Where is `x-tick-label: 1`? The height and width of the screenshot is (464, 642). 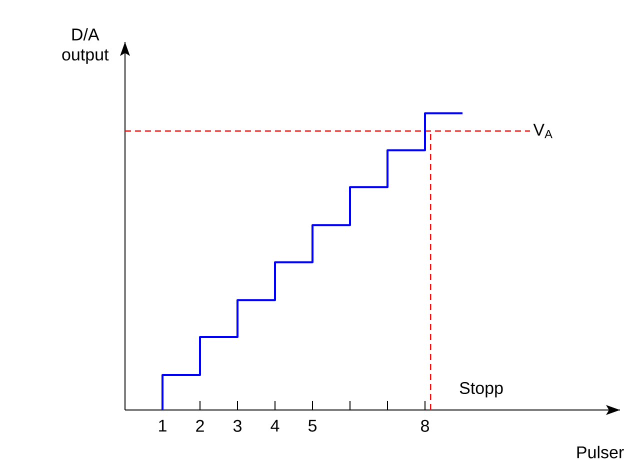 x-tick-label: 1 is located at coordinates (162, 426).